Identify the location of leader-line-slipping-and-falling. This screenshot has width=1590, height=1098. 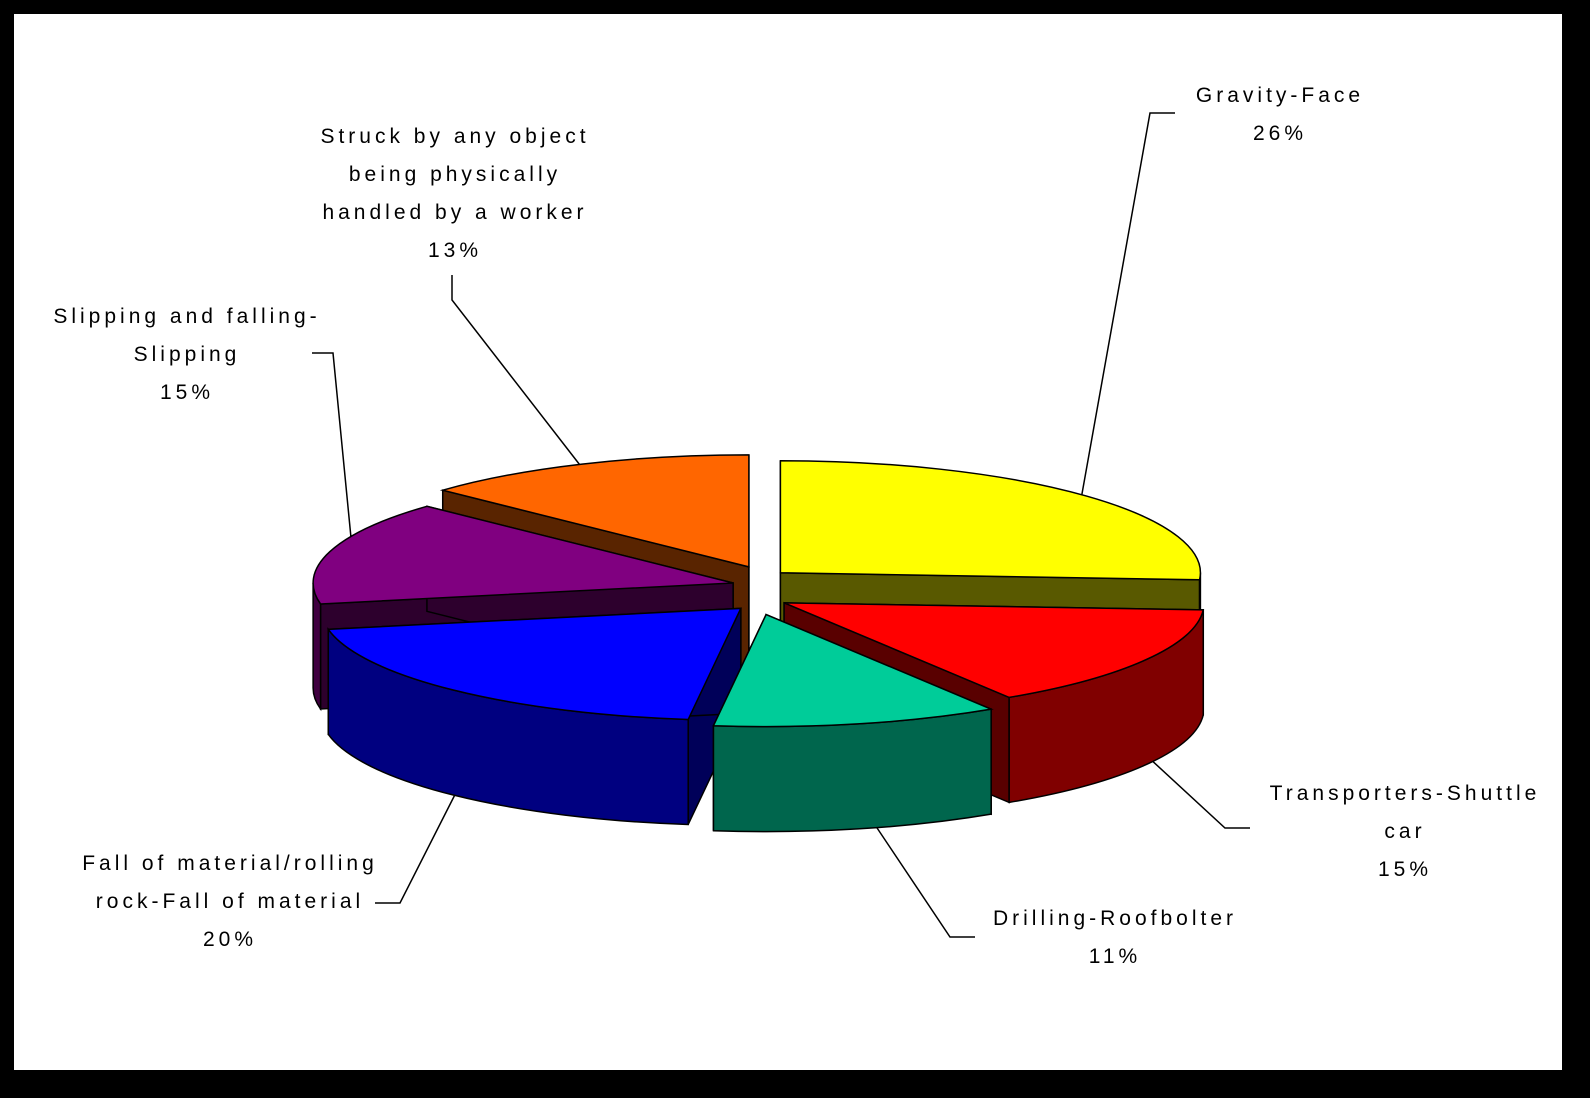
(332, 450).